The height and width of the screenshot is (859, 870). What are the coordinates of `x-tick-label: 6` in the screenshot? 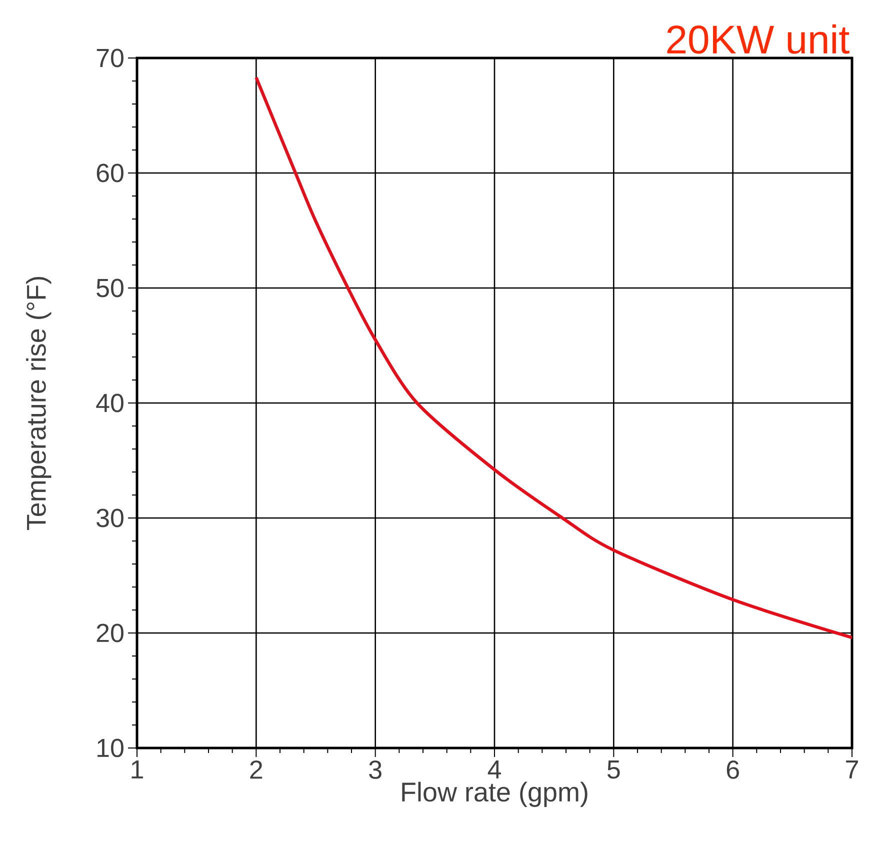 It's located at (732, 769).